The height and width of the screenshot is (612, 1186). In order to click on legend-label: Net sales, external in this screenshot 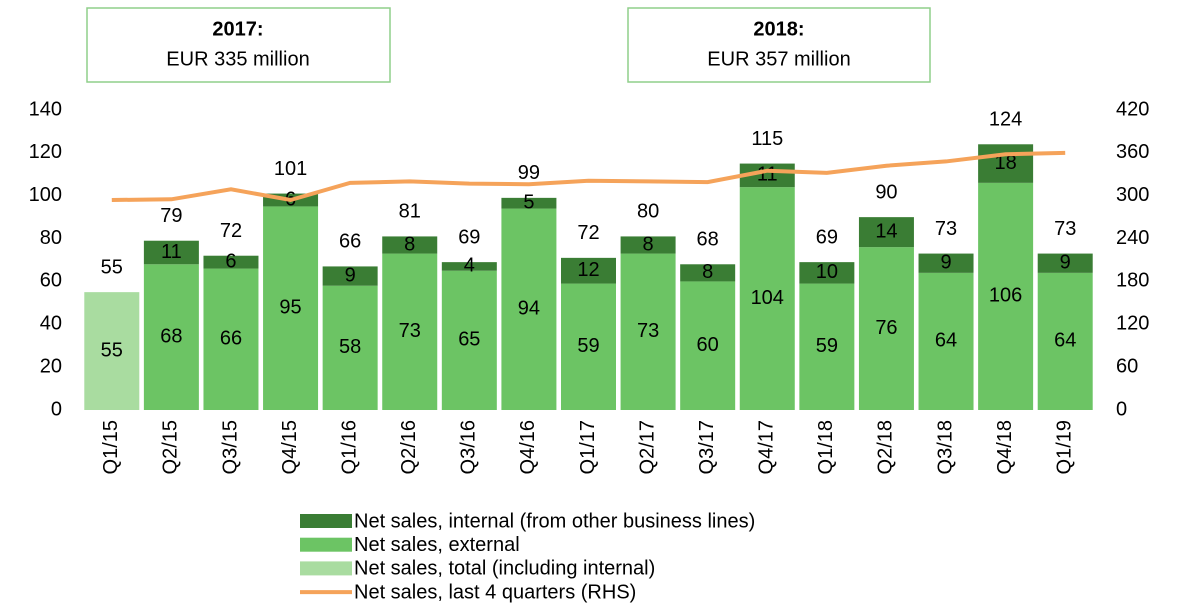, I will do `click(437, 545)`.